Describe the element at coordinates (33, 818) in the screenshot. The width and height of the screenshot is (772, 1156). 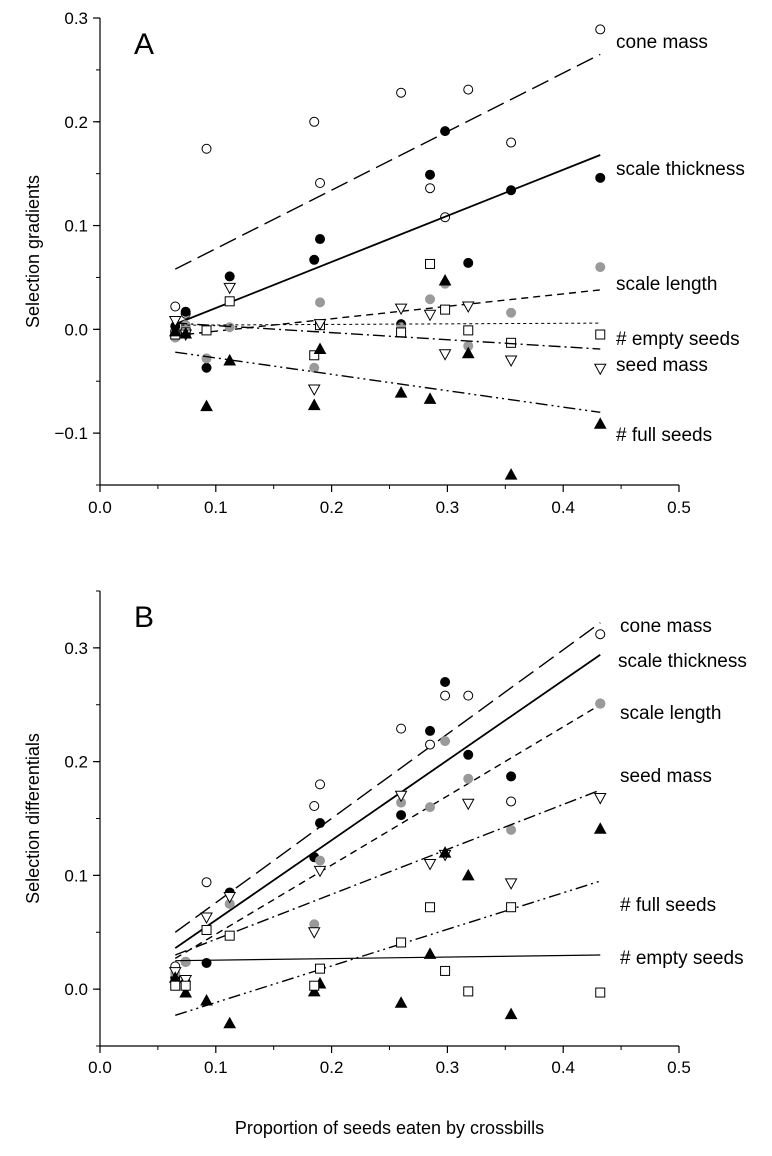
I see `y-axis-label: Selection differentials` at that location.